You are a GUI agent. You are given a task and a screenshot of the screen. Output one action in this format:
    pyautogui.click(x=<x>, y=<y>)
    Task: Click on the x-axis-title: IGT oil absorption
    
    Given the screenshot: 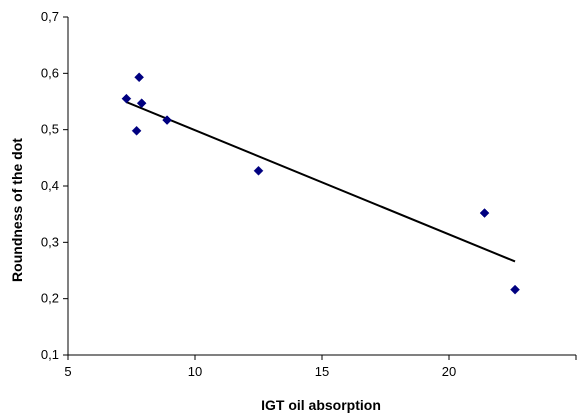 What is the action you would take?
    pyautogui.click(x=321, y=405)
    